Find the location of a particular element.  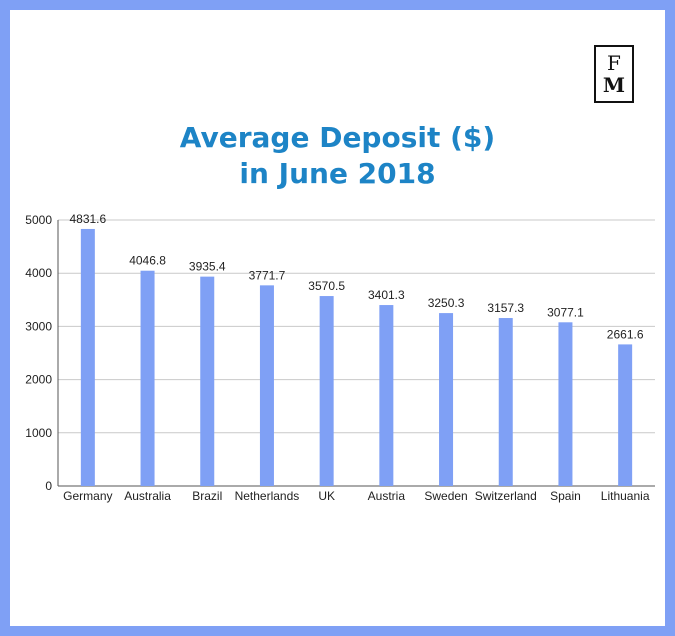

y-tick-label: 3000 is located at coordinates (38, 326).